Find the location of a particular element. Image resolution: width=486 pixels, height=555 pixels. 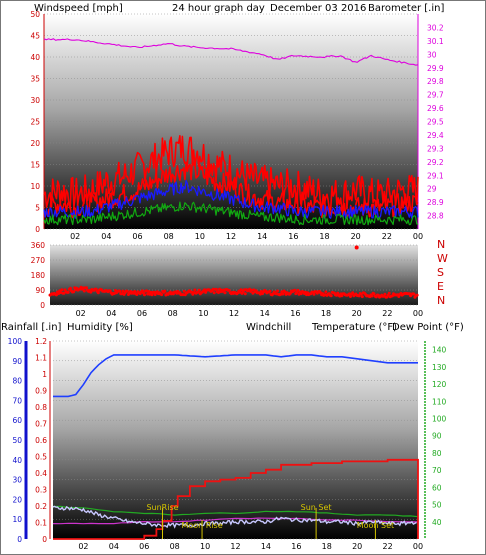

barometer-tick-label: 30 is located at coordinates (432, 54).